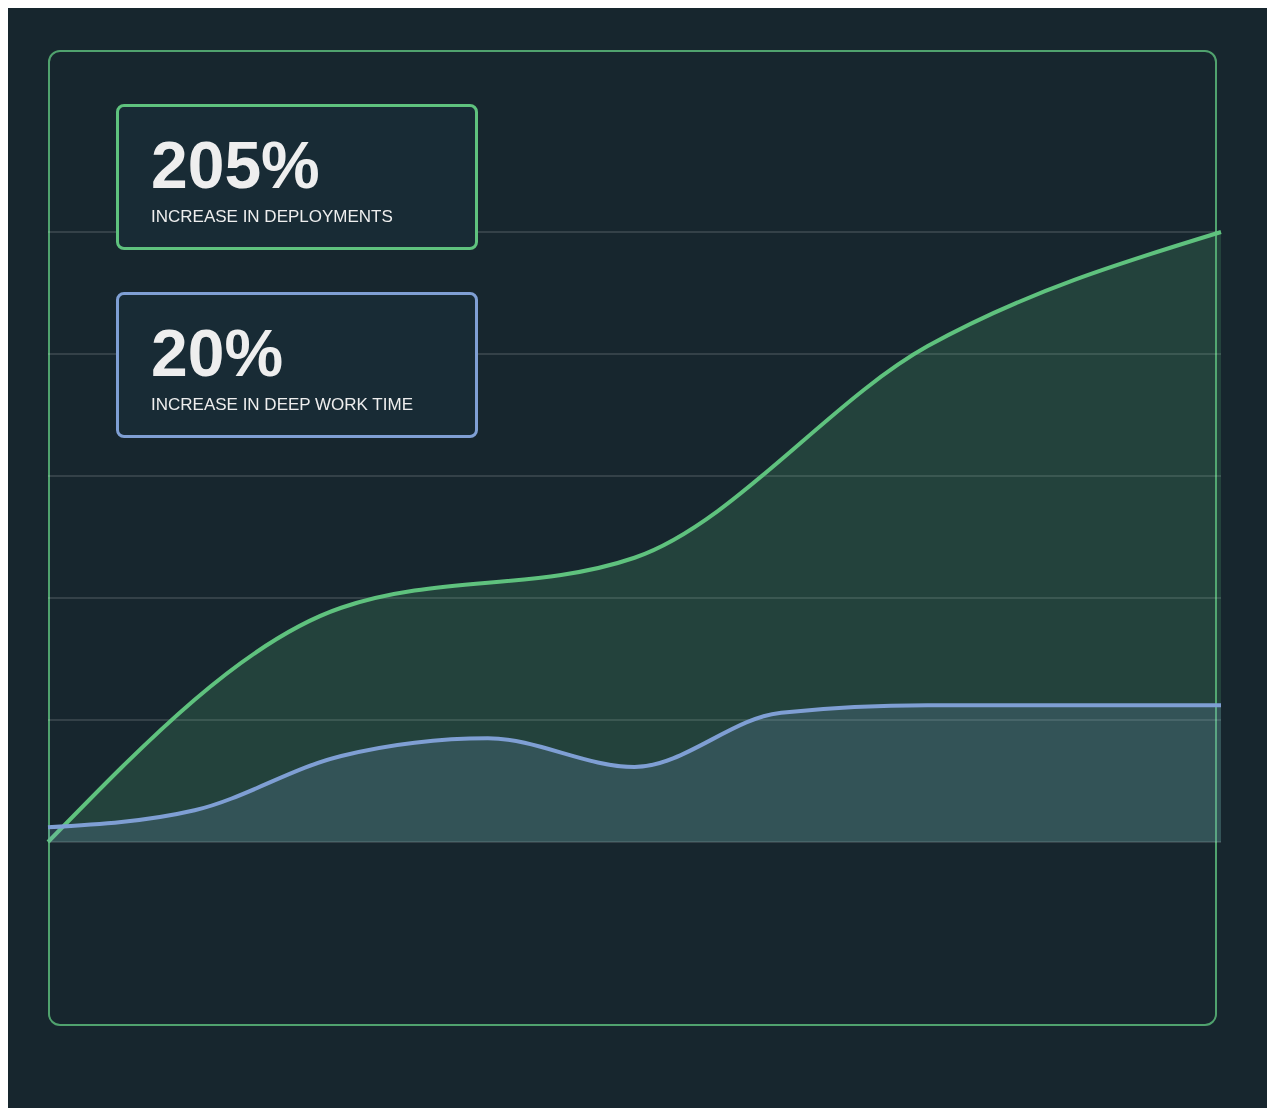 The width and height of the screenshot is (1267, 1119). What do you see at coordinates (236, 165) in the screenshot?
I see `text: 205%` at bounding box center [236, 165].